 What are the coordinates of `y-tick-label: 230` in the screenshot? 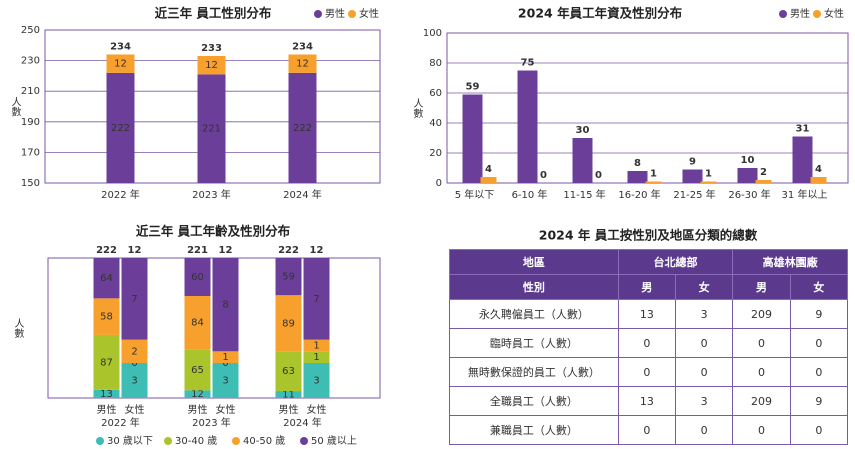 It's located at (30, 61).